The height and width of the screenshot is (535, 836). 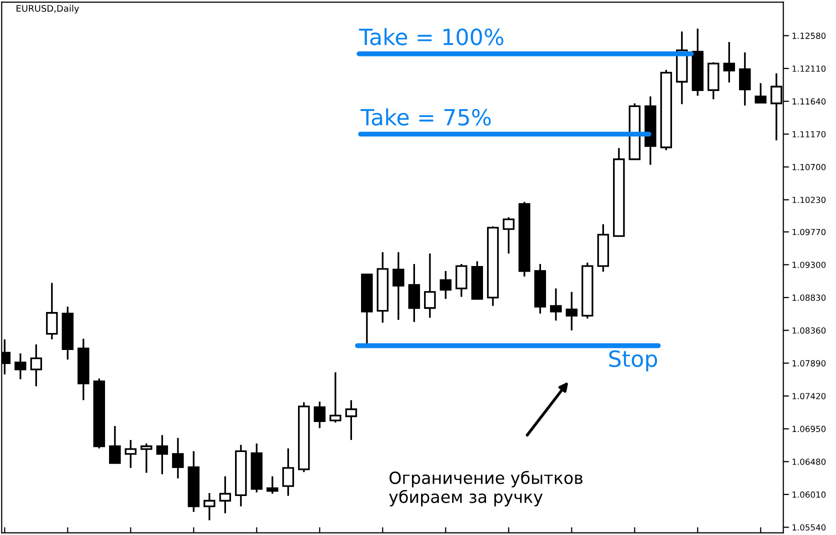 What do you see at coordinates (425, 117) in the screenshot?
I see `annotation: Take = 75%` at bounding box center [425, 117].